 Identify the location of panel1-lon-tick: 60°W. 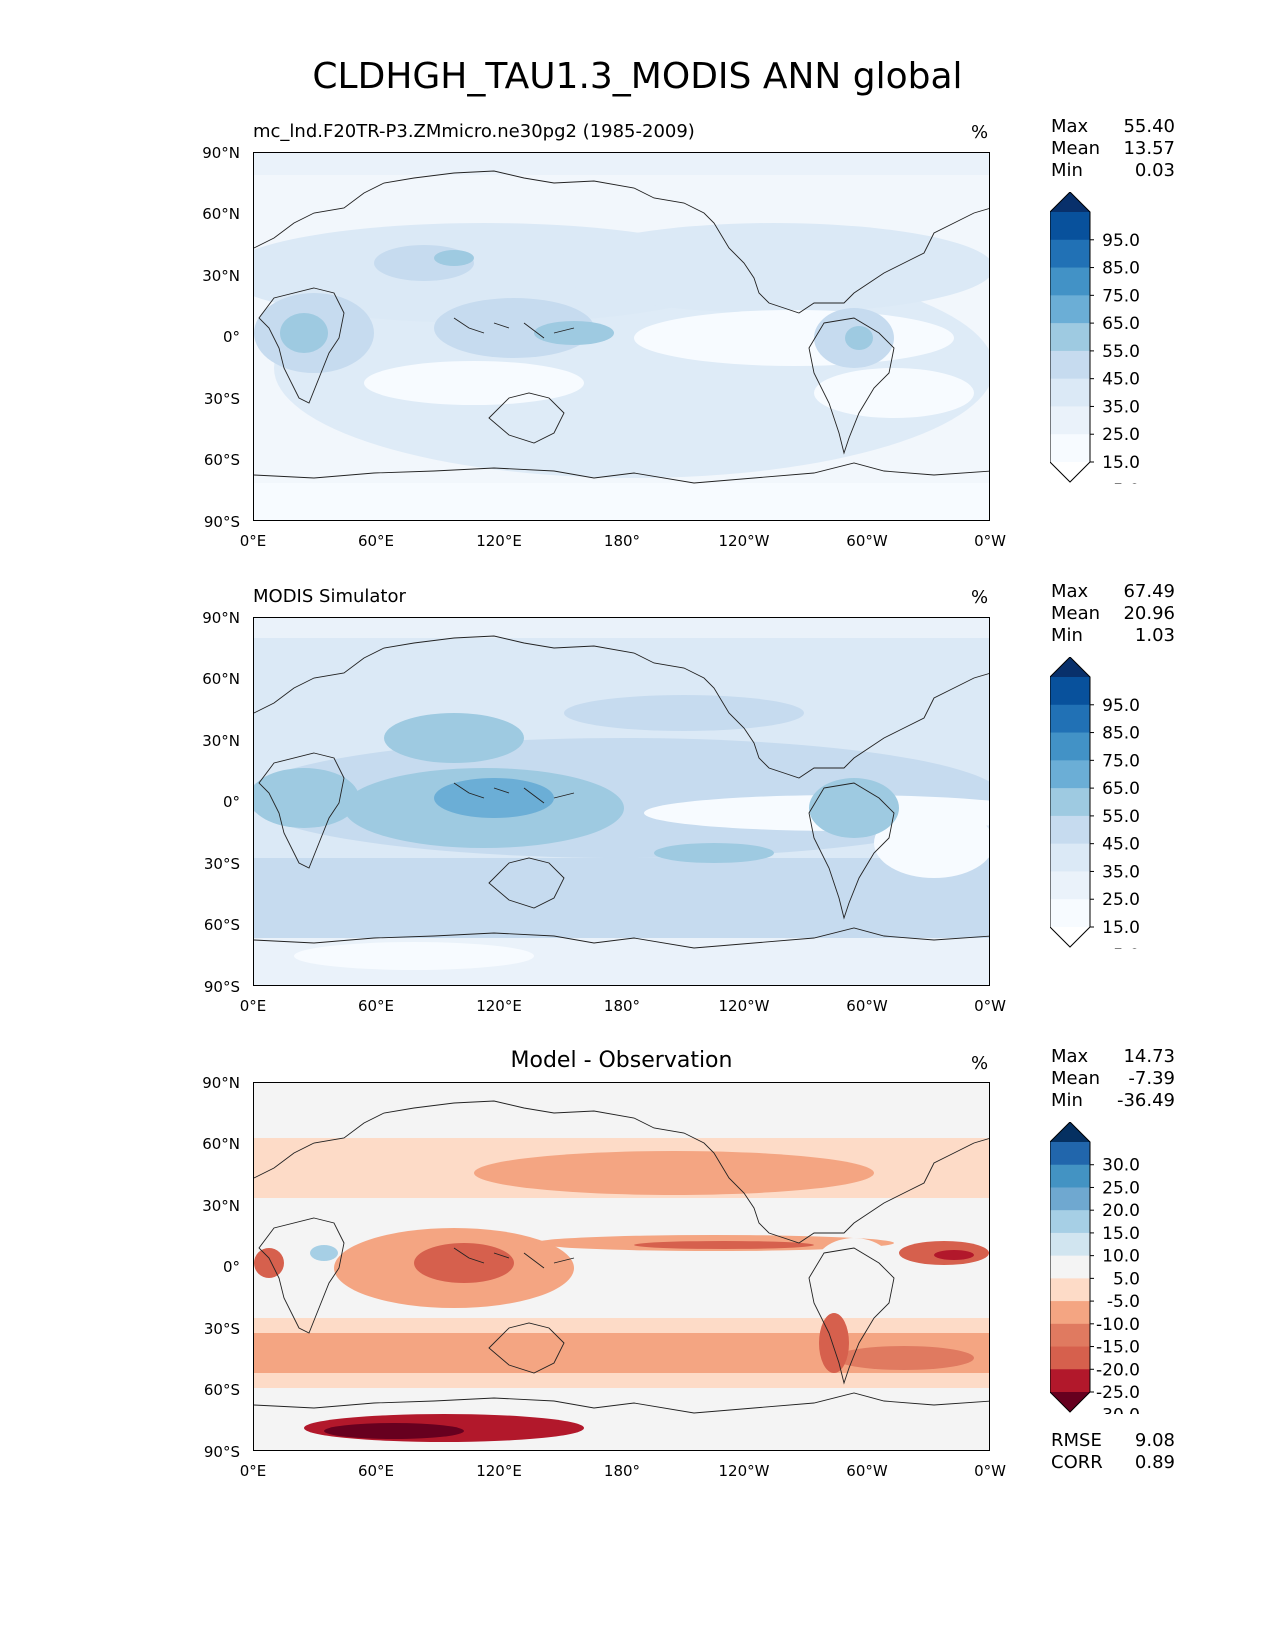
(867, 541).